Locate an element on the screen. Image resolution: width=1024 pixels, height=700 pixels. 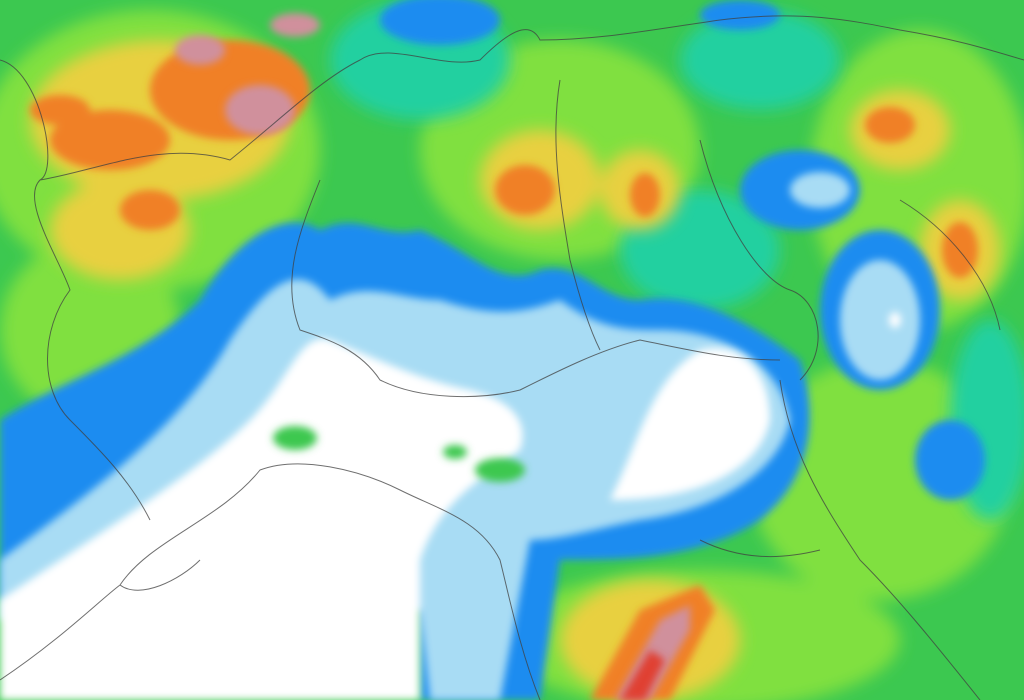
red-core is located at coordinates (642, 675).